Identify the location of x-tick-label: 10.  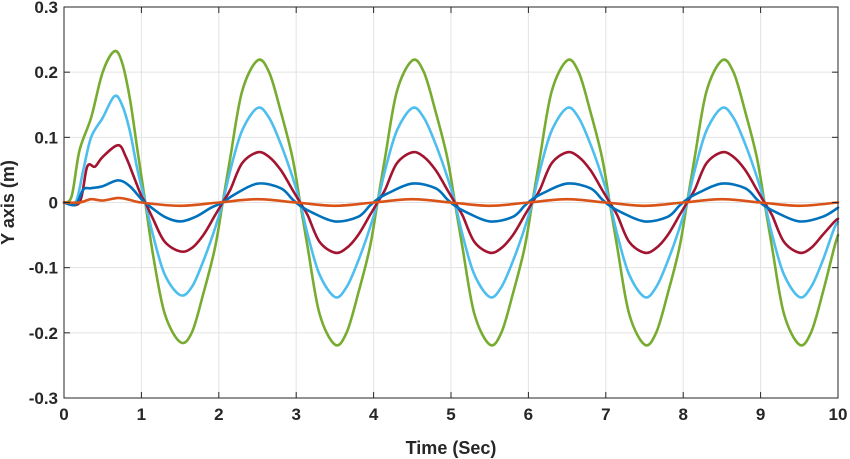
(838, 414).